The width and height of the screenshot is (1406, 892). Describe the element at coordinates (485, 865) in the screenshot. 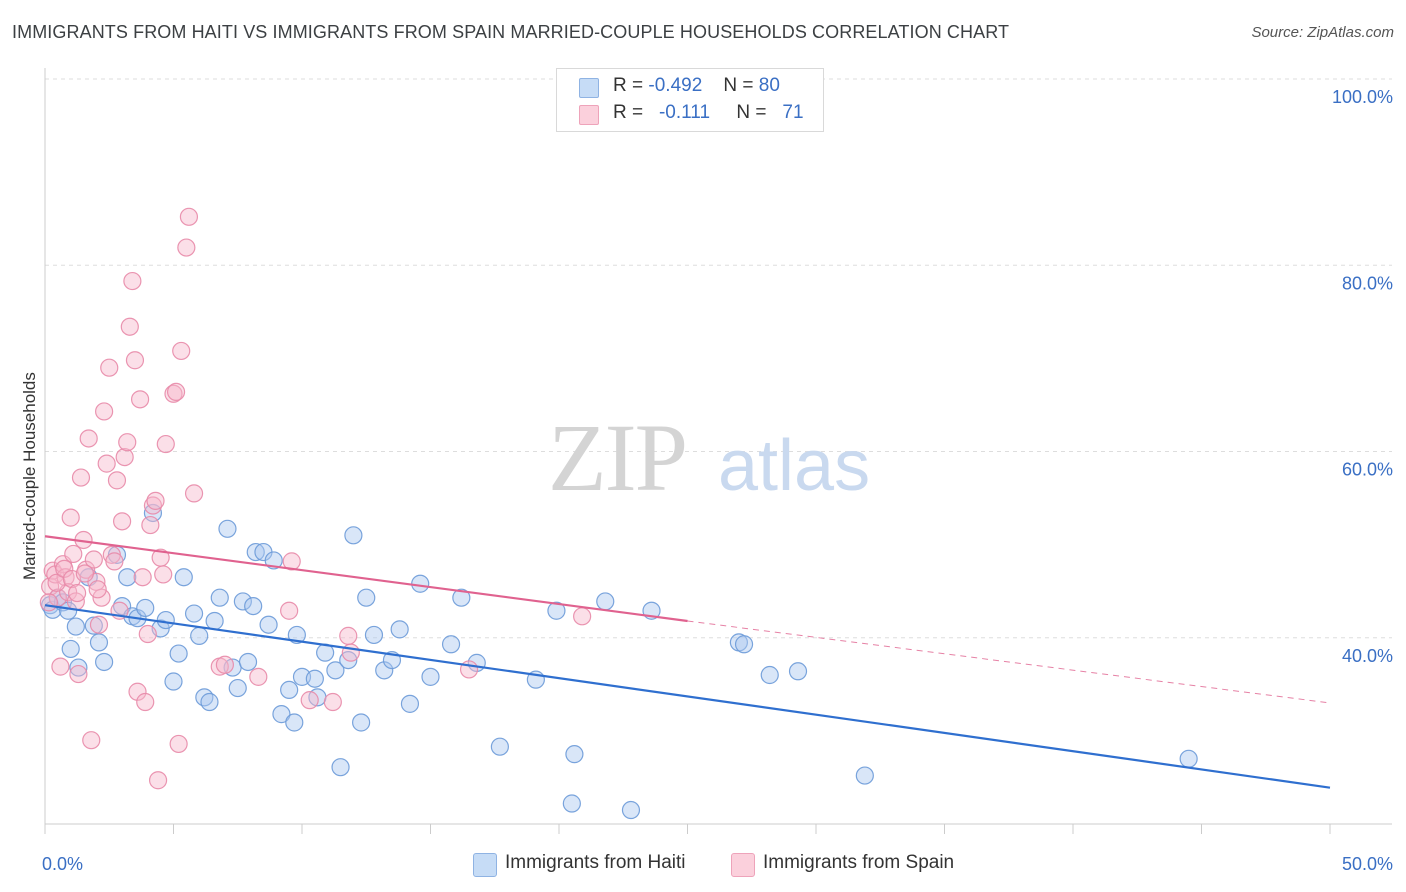

I see `bottom-legend-swatch-haiti` at that location.